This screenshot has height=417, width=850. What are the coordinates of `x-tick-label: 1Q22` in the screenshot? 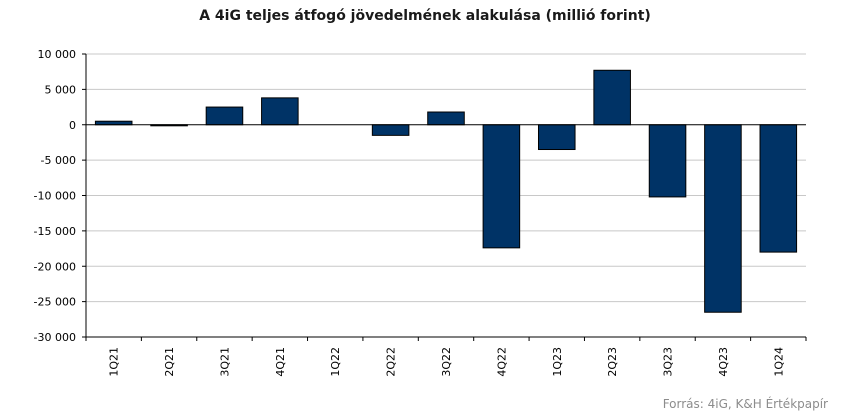 It's located at (335, 362).